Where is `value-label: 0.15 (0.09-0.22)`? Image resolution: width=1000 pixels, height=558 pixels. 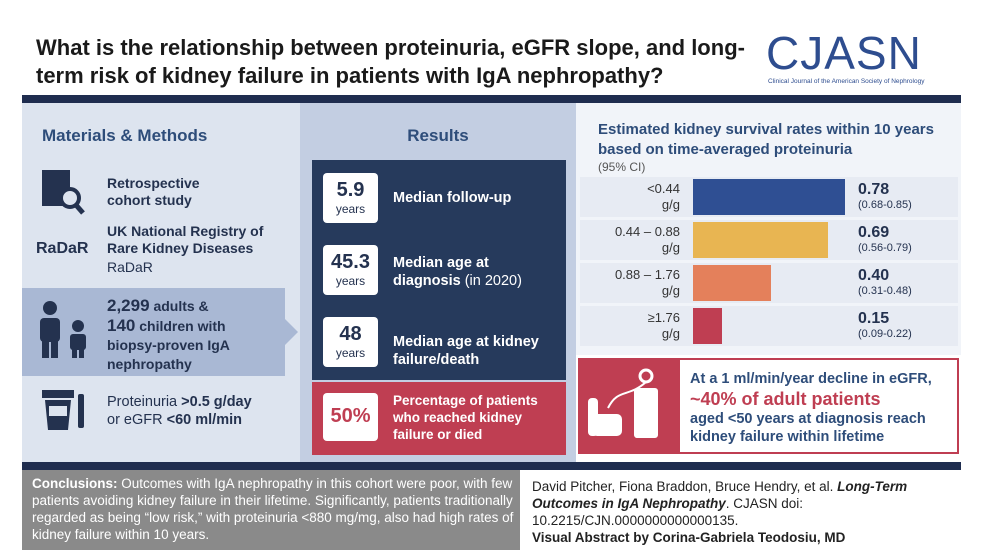 value-label: 0.15 (0.09-0.22) is located at coordinates (885, 325).